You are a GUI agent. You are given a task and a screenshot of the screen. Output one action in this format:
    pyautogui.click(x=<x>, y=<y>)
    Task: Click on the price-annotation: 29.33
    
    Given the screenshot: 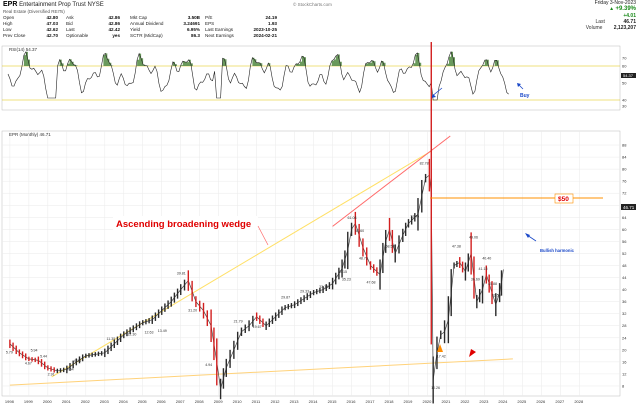 What is the action you would take?
    pyautogui.click(x=304, y=292)
    